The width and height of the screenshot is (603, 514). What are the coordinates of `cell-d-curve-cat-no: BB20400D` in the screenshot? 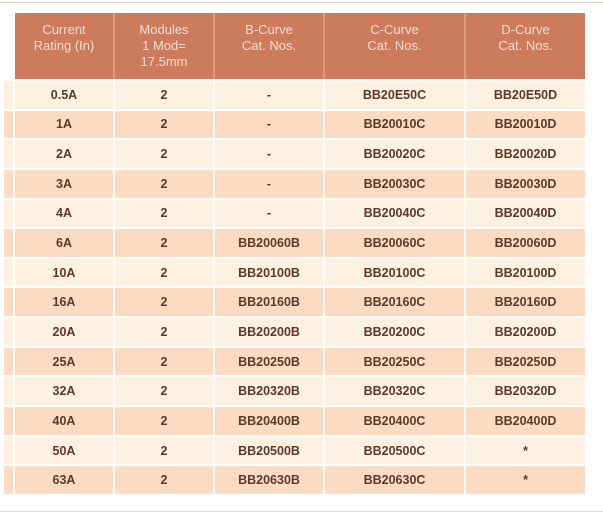 It's located at (525, 421).